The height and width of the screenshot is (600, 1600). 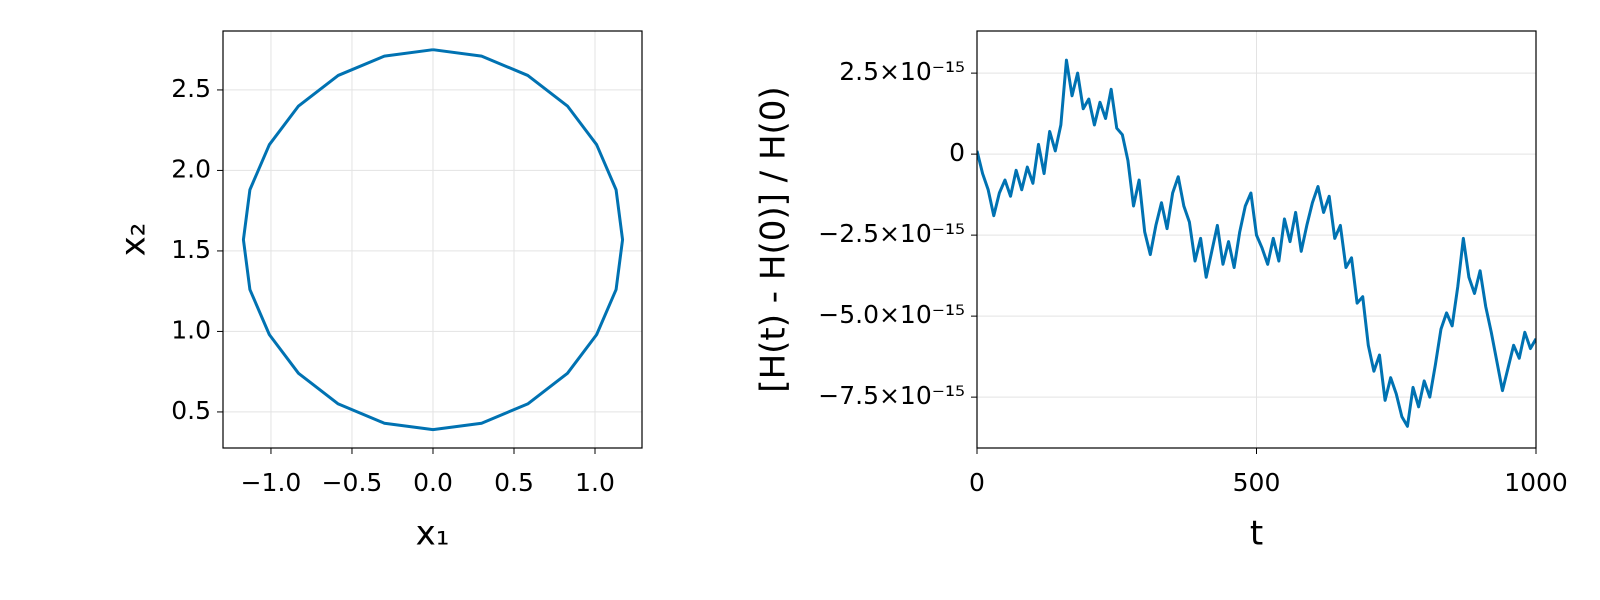 What do you see at coordinates (774, 239) in the screenshot?
I see `y-axis-label: [H(t) - H(0)] / H(0)` at bounding box center [774, 239].